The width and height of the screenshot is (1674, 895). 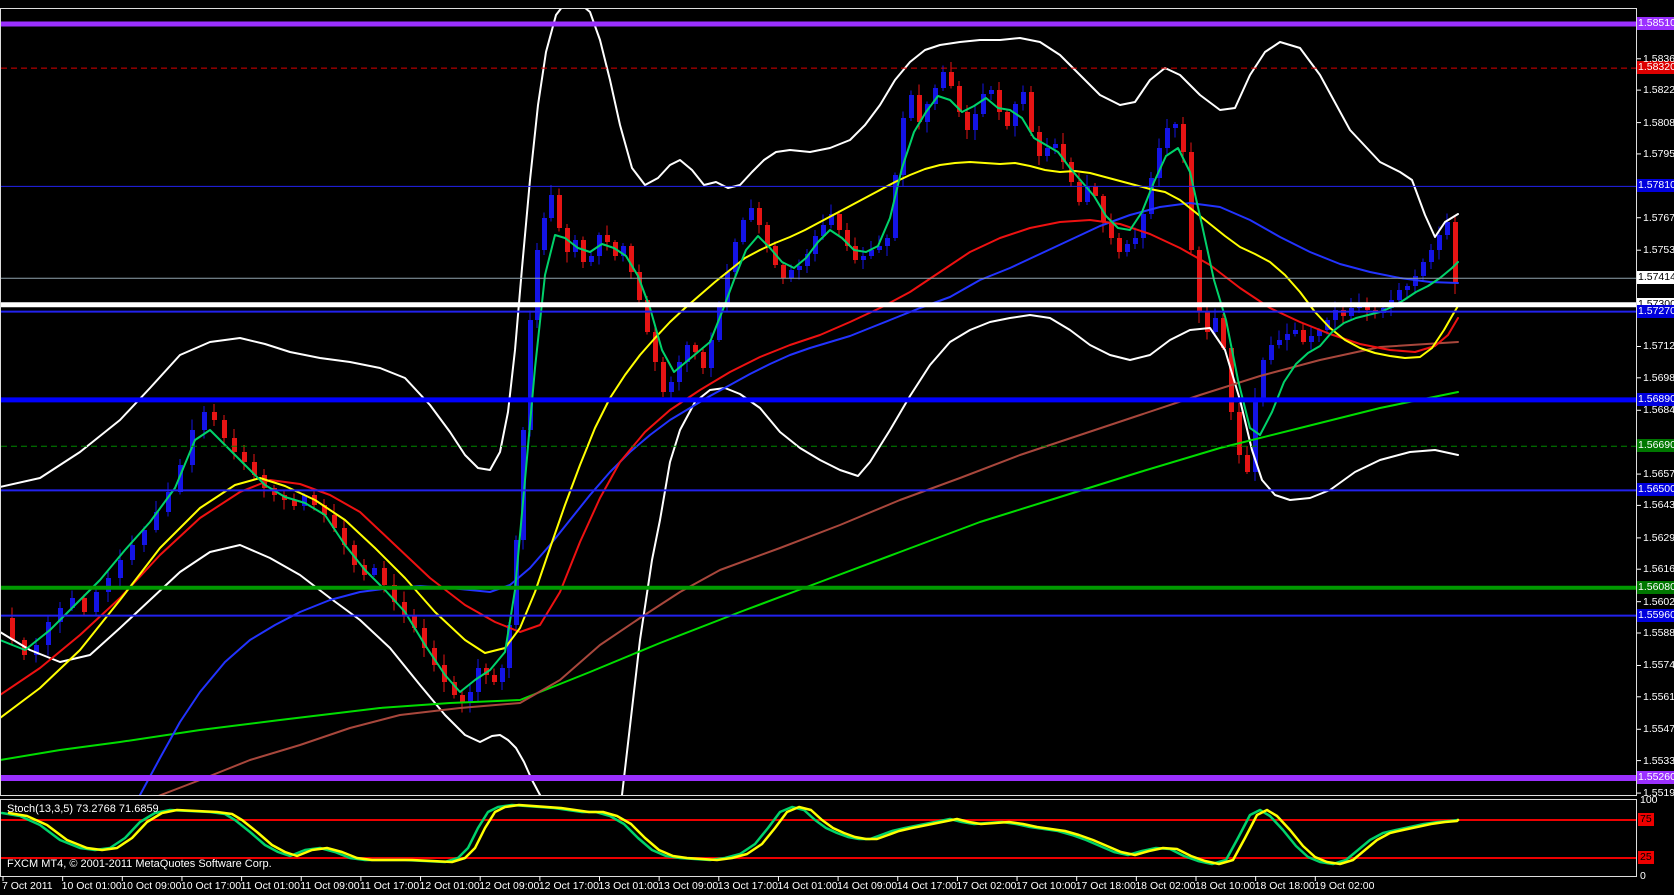 I want to click on price-tick-label: 1.56160, so click(x=1658, y=569).